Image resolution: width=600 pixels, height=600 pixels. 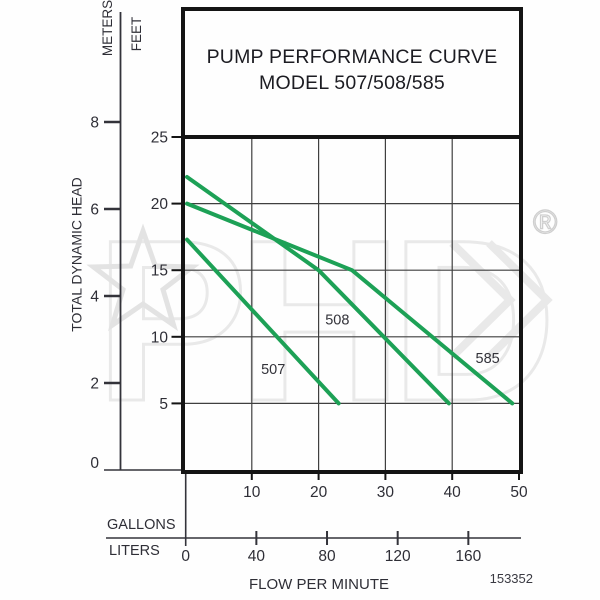 I want to click on document-number: 153352, so click(x=511, y=578).